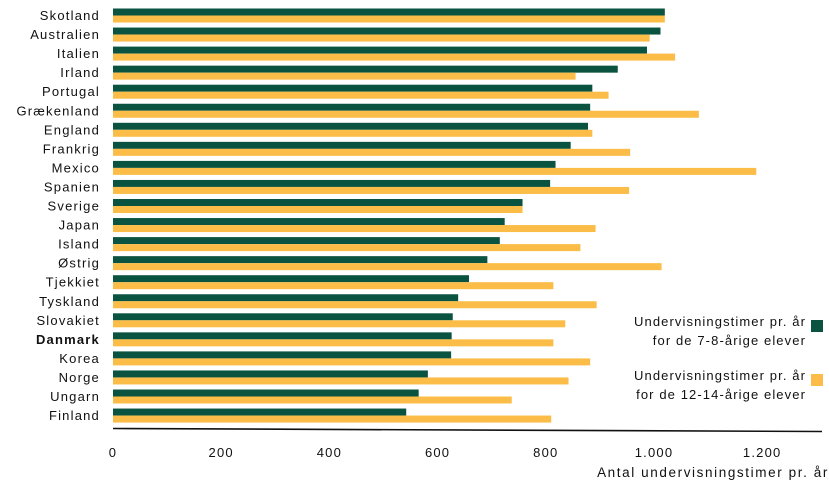  I want to click on category-label: Slovakiet, so click(68, 320).